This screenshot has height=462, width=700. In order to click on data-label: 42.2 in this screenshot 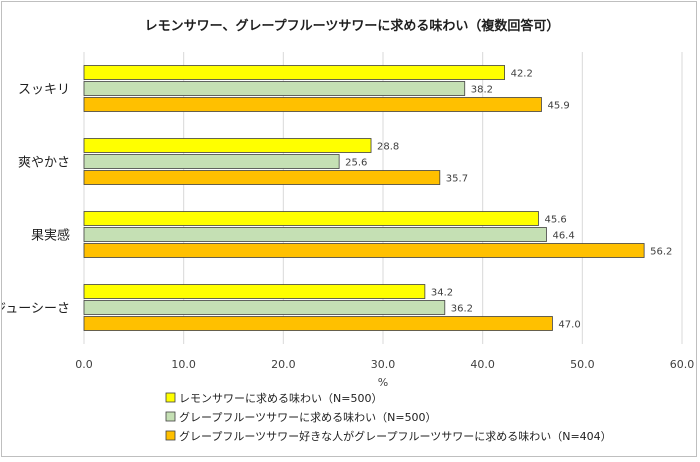, I will do `click(522, 74)`.